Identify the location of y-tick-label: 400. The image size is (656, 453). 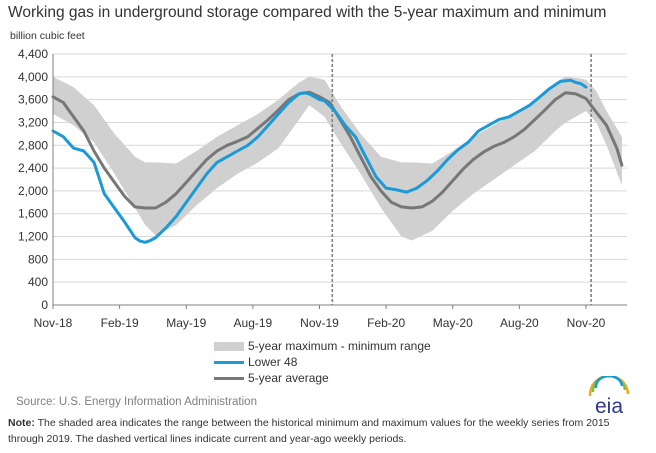
(38, 282).